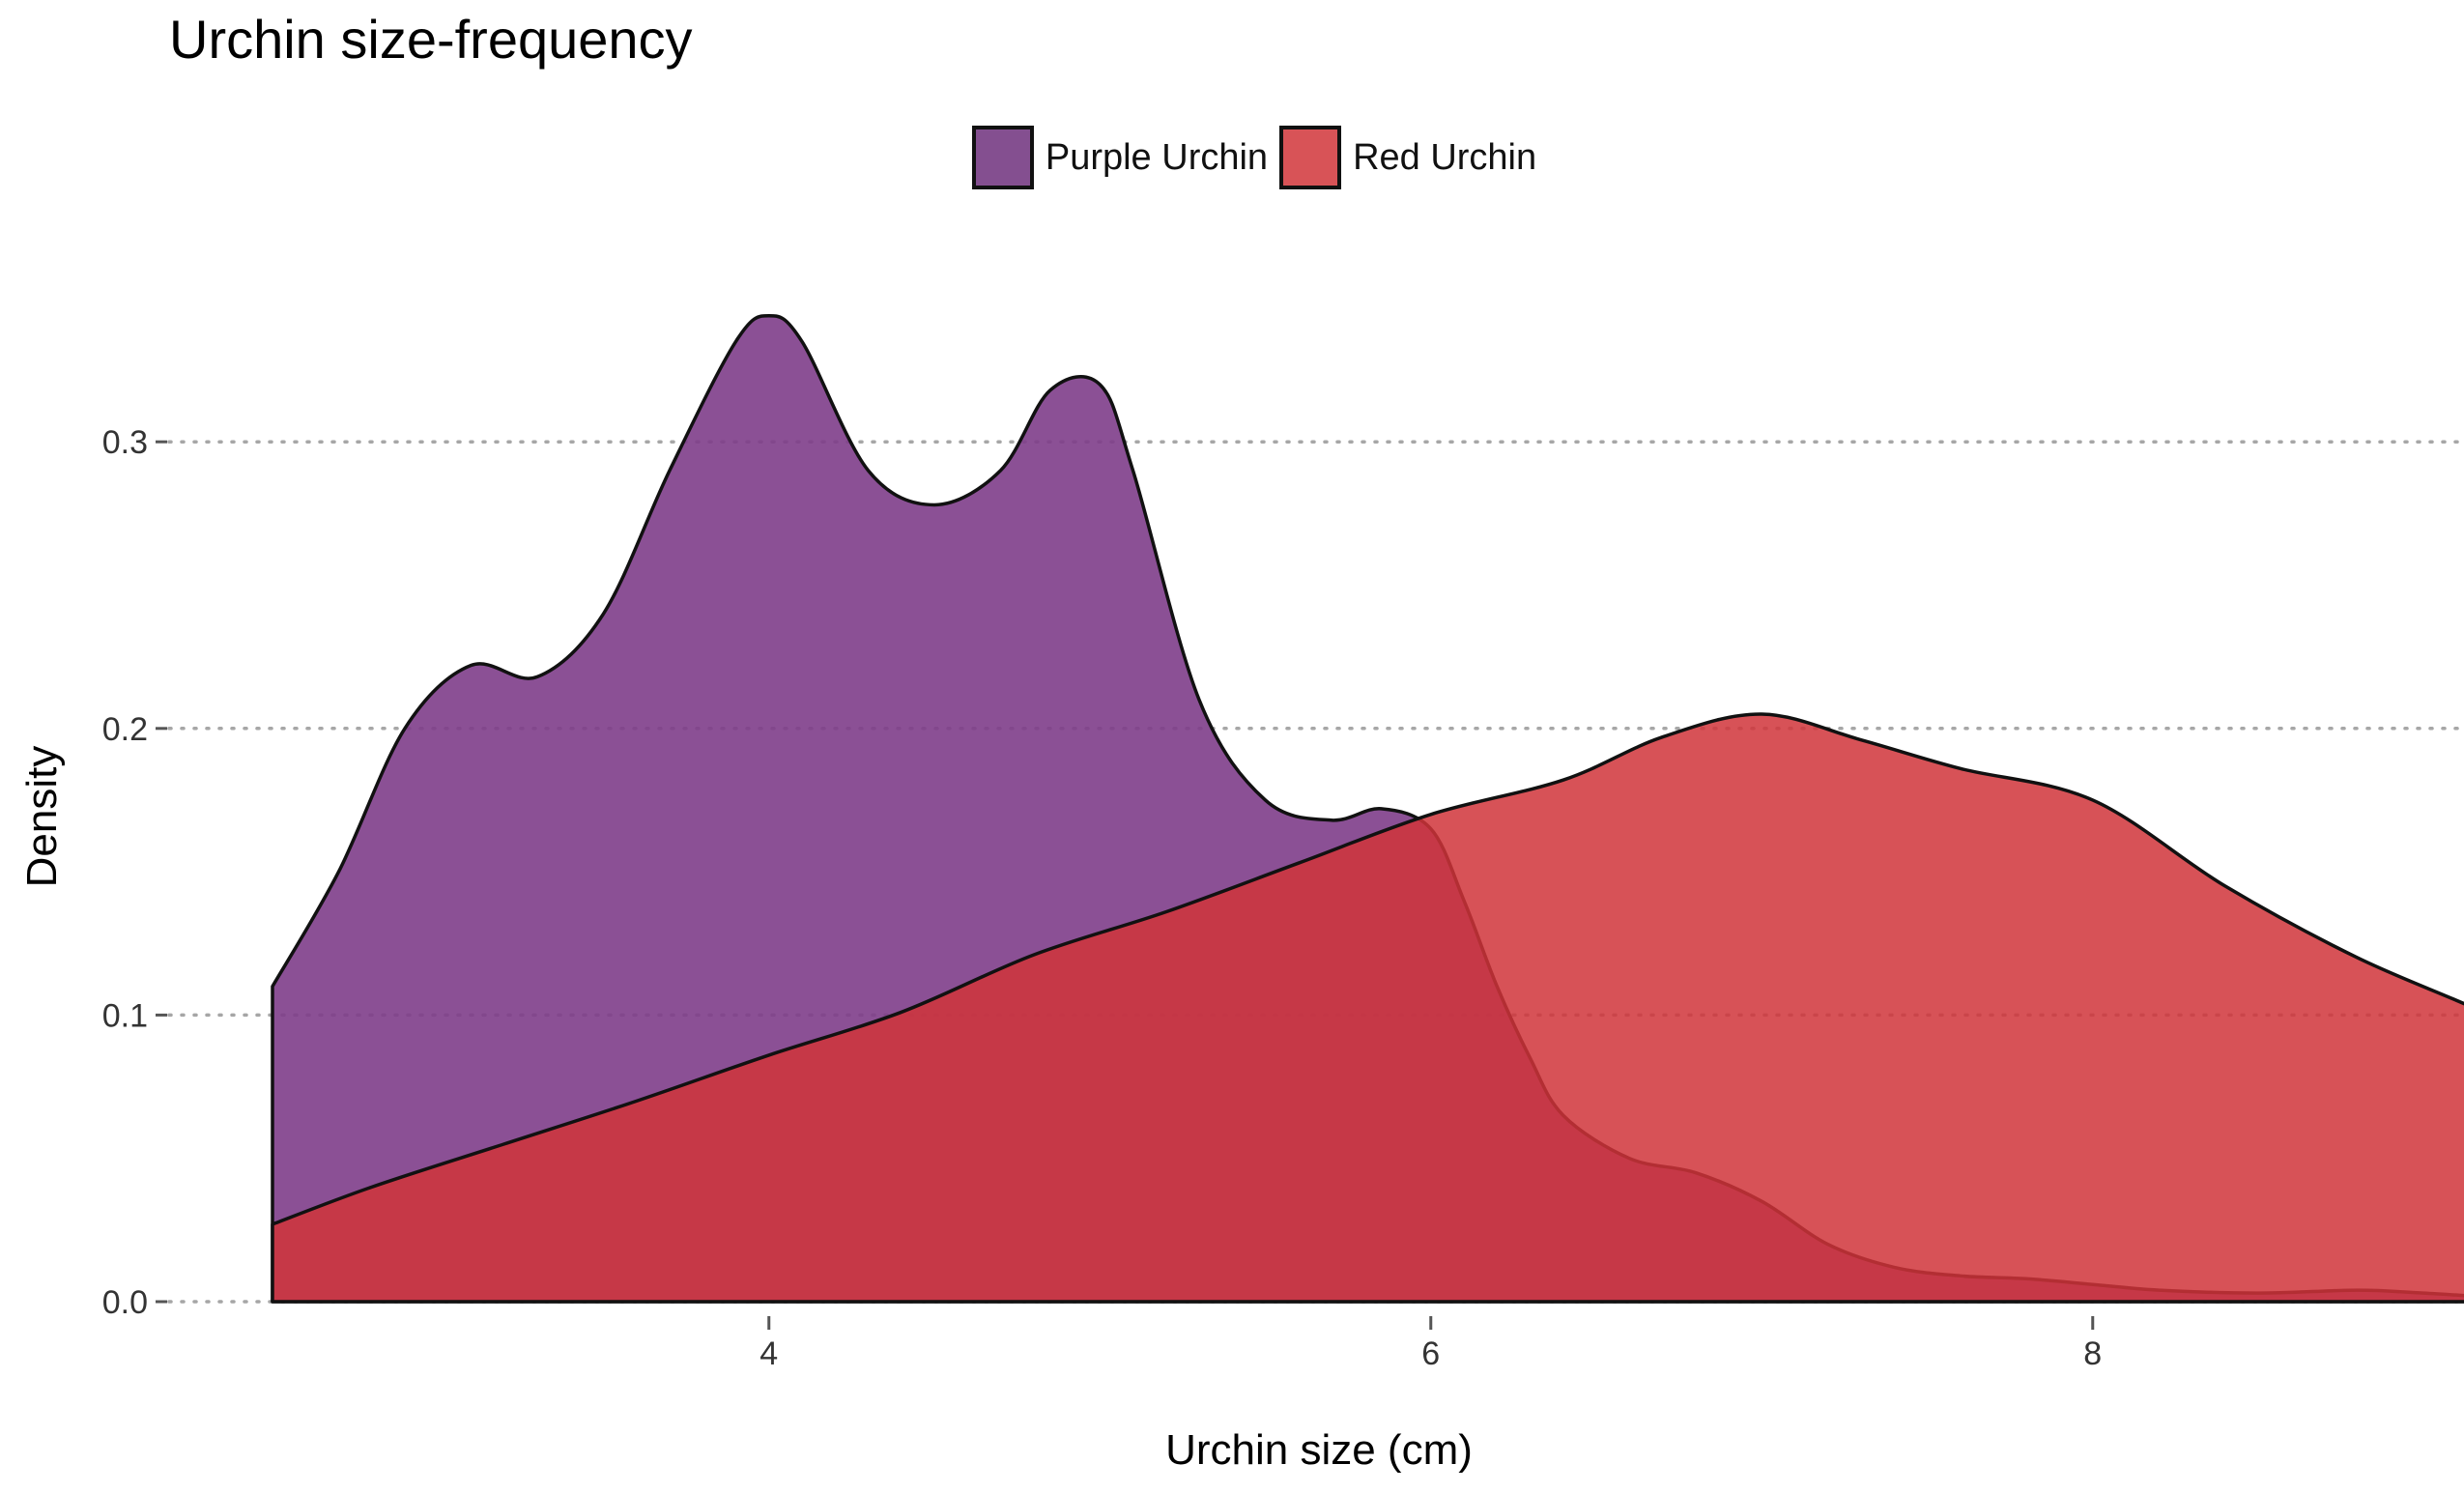 Image resolution: width=2464 pixels, height=1493 pixels. Describe the element at coordinates (768, 1353) in the screenshot. I see `x-tick-label: 4` at that location.